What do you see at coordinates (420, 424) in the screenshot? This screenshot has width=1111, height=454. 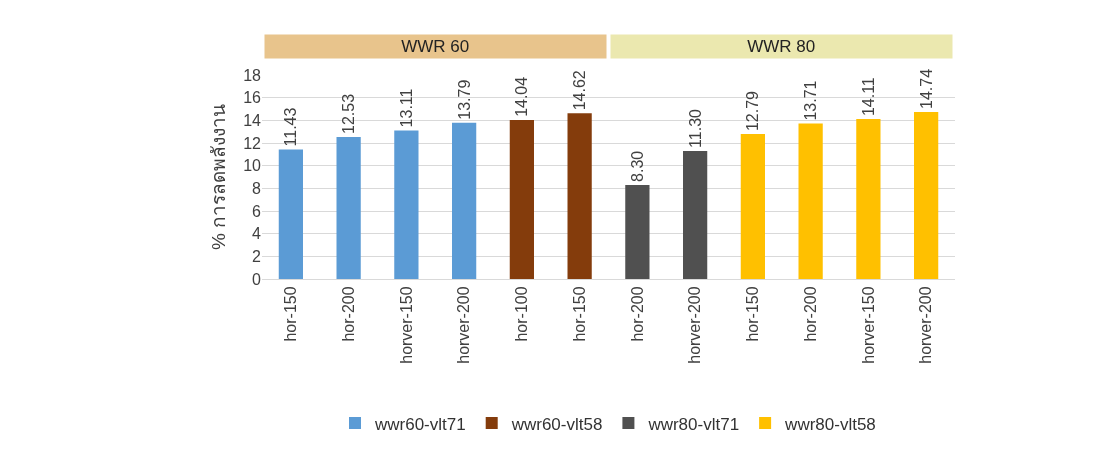 I see `legend-label: wwr60-vlt71` at bounding box center [420, 424].